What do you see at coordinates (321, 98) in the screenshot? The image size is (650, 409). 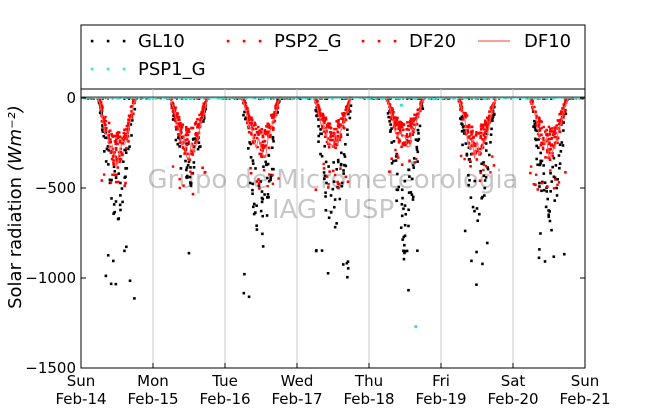 I see `baseline-point-psp2_g` at bounding box center [321, 98].